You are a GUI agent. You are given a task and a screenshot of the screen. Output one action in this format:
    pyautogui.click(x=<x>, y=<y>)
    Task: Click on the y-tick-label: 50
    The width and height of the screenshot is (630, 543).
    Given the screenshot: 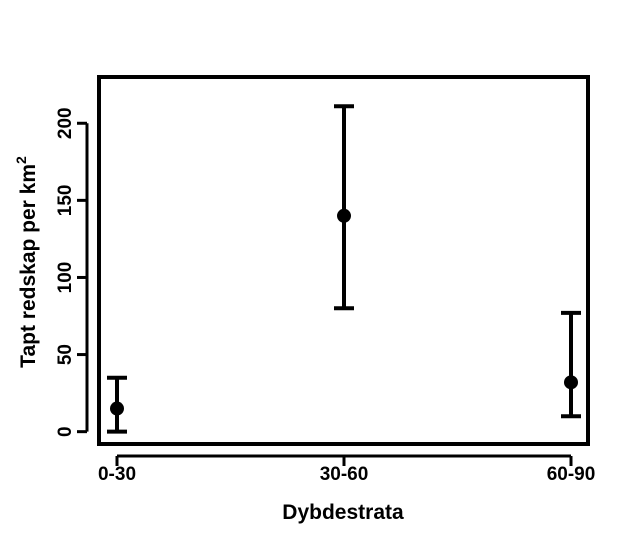 What is the action you would take?
    pyautogui.click(x=65, y=354)
    